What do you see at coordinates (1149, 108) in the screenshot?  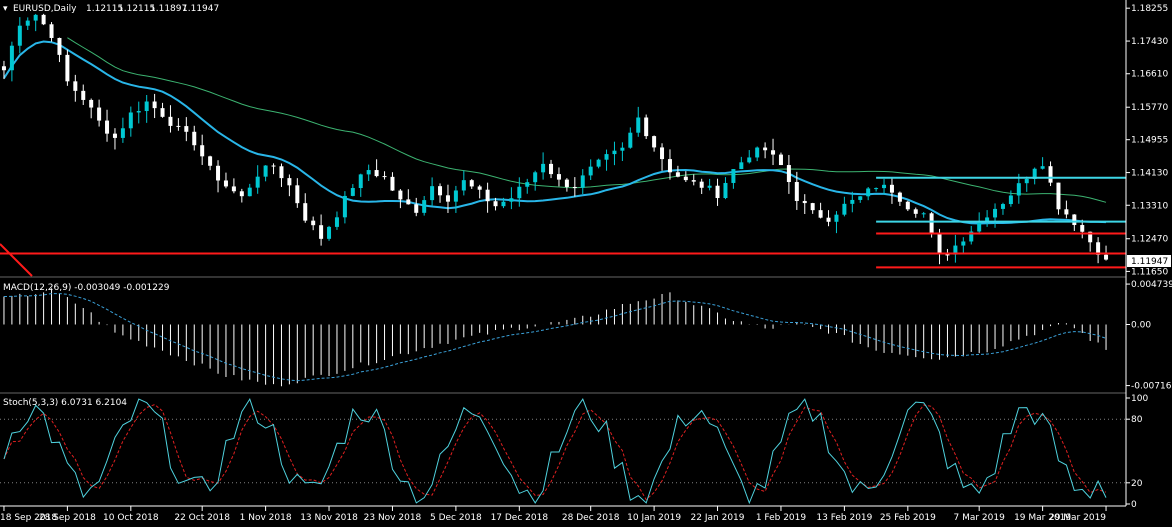 I see `y-tick-label: 1.15770` at bounding box center [1149, 108].